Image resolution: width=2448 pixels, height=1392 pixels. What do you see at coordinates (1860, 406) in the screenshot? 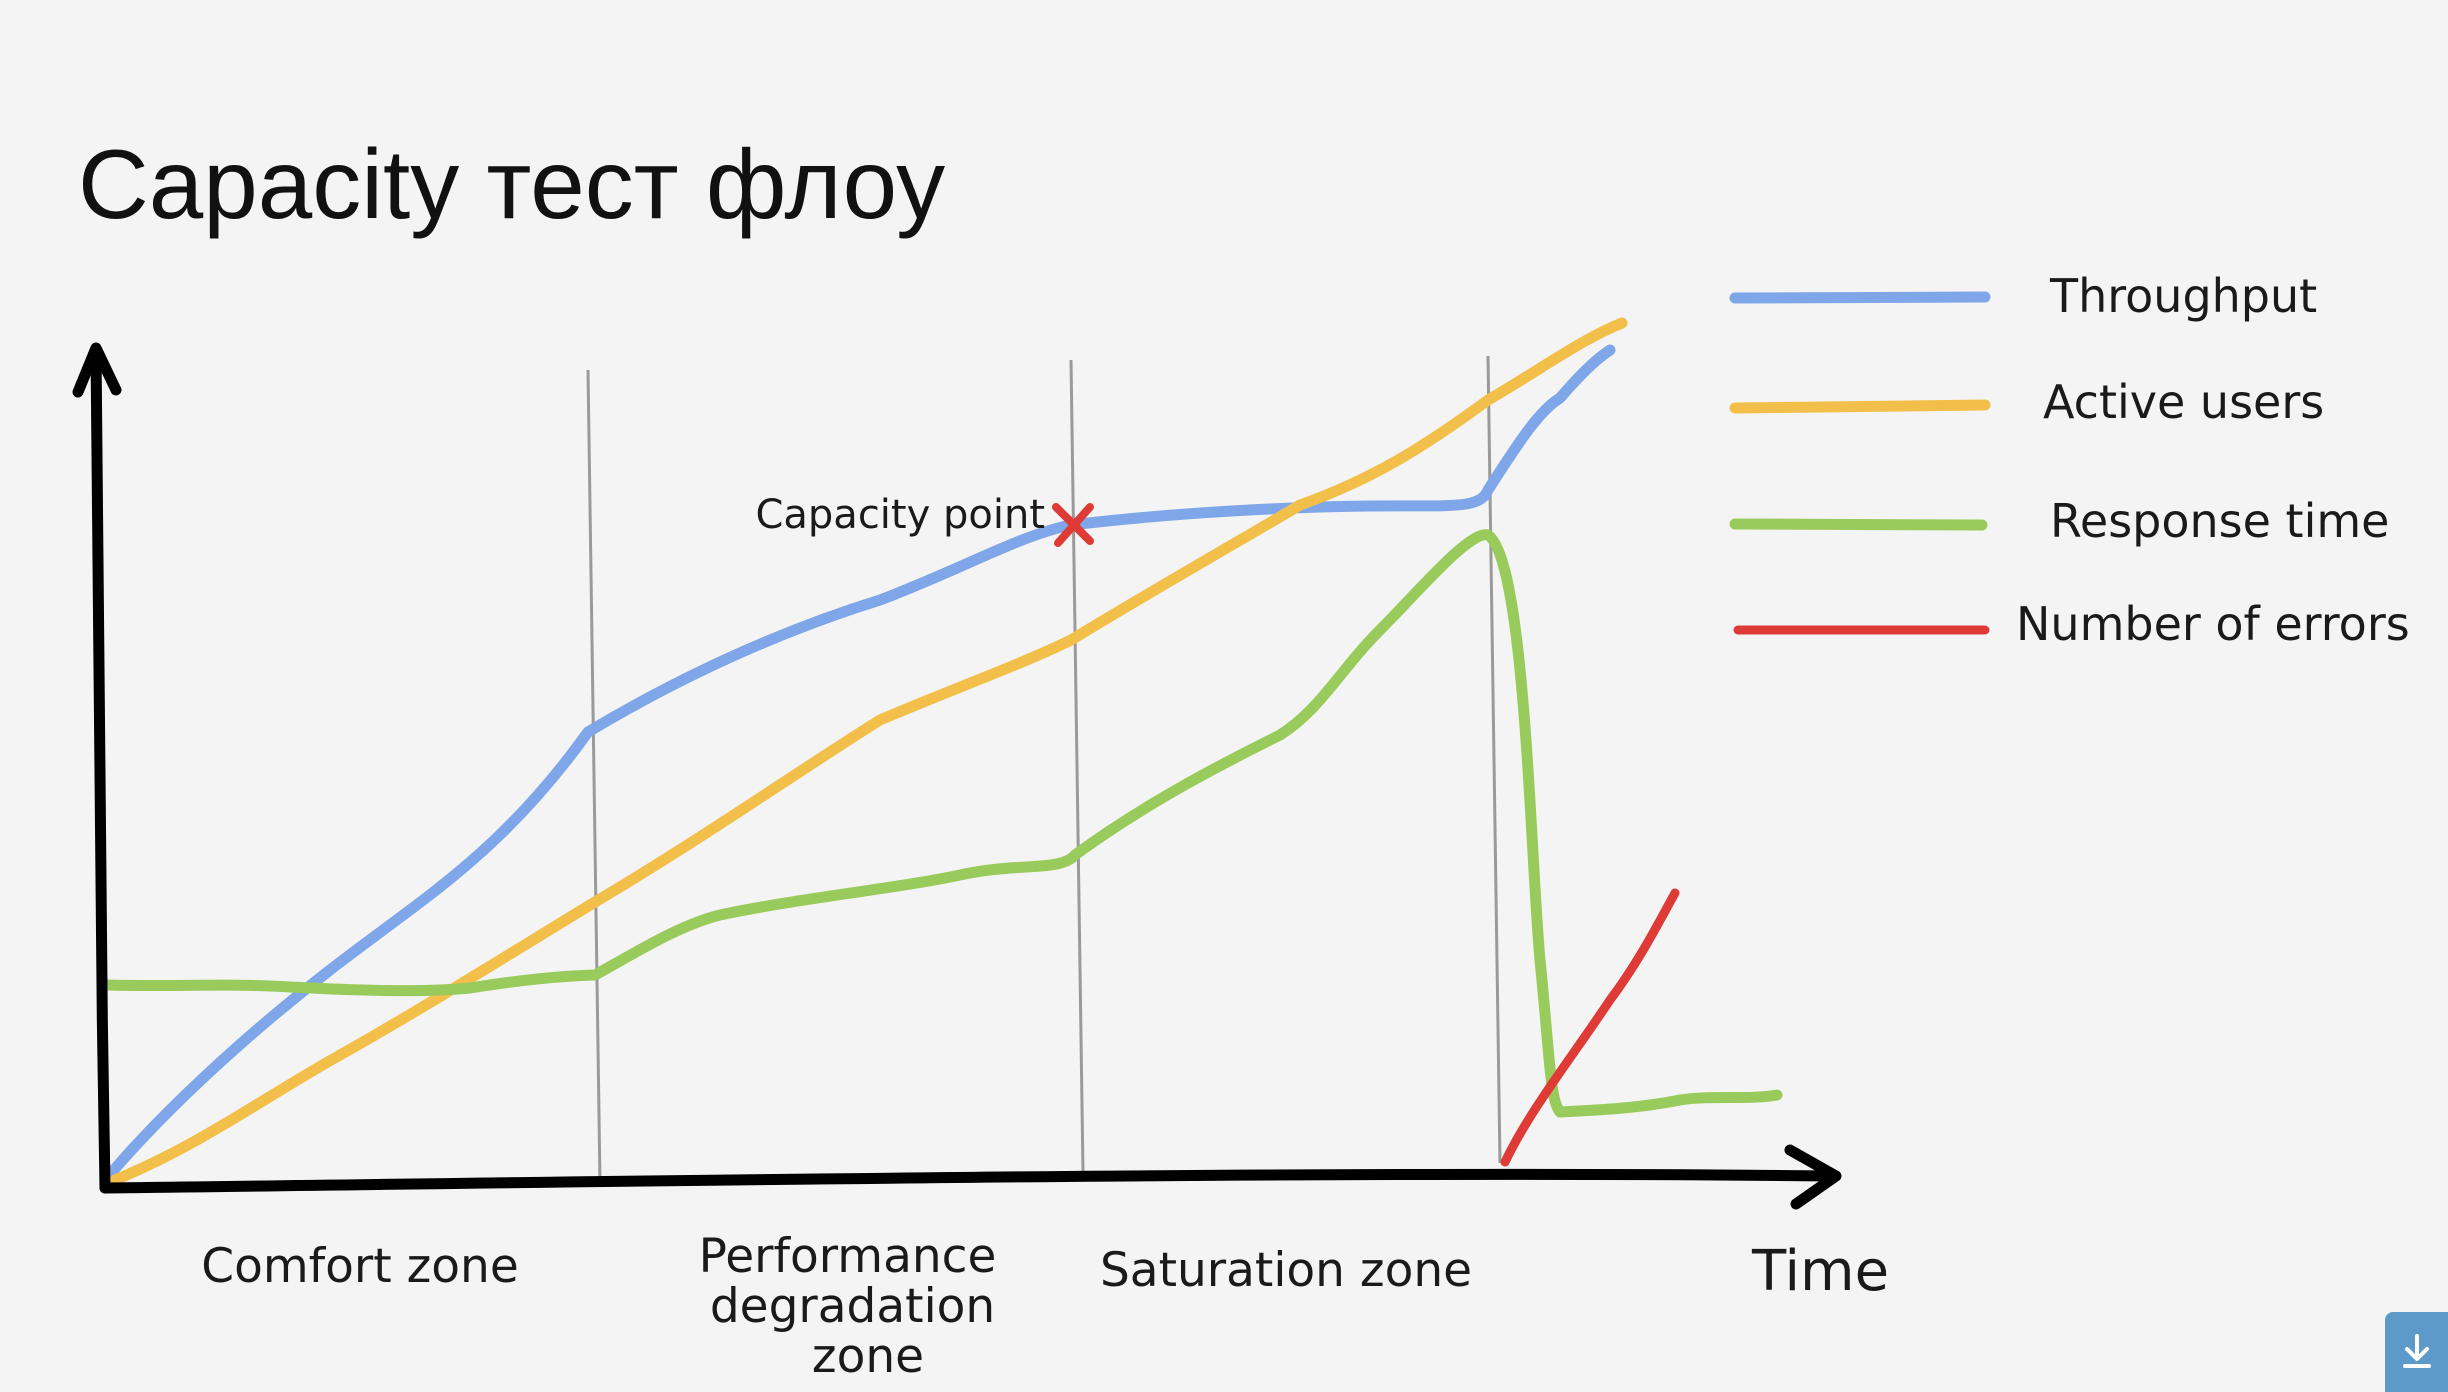
I see `legend-swatch-active-users` at bounding box center [1860, 406].